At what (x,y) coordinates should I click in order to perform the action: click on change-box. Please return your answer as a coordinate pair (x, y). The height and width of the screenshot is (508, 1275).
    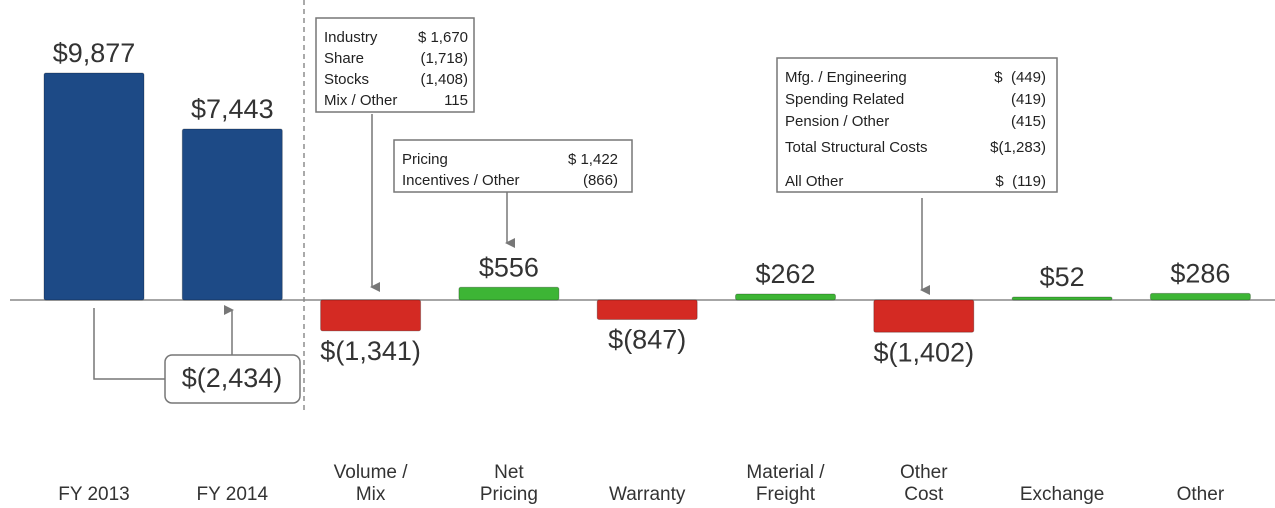
    Looking at the image, I should click on (232, 379).